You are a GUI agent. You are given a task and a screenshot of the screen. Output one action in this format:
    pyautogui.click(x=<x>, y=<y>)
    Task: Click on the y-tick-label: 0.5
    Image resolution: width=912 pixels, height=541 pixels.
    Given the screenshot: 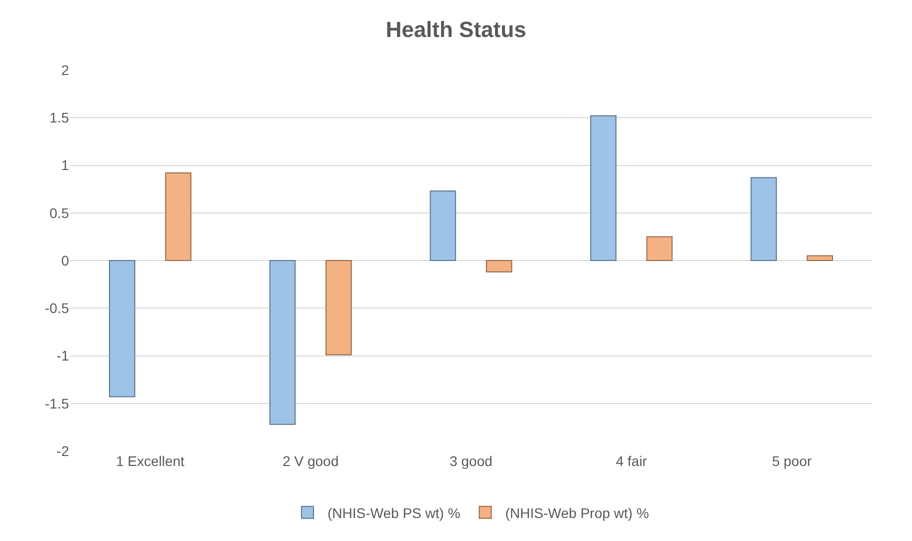 What is the action you would take?
    pyautogui.click(x=60, y=212)
    